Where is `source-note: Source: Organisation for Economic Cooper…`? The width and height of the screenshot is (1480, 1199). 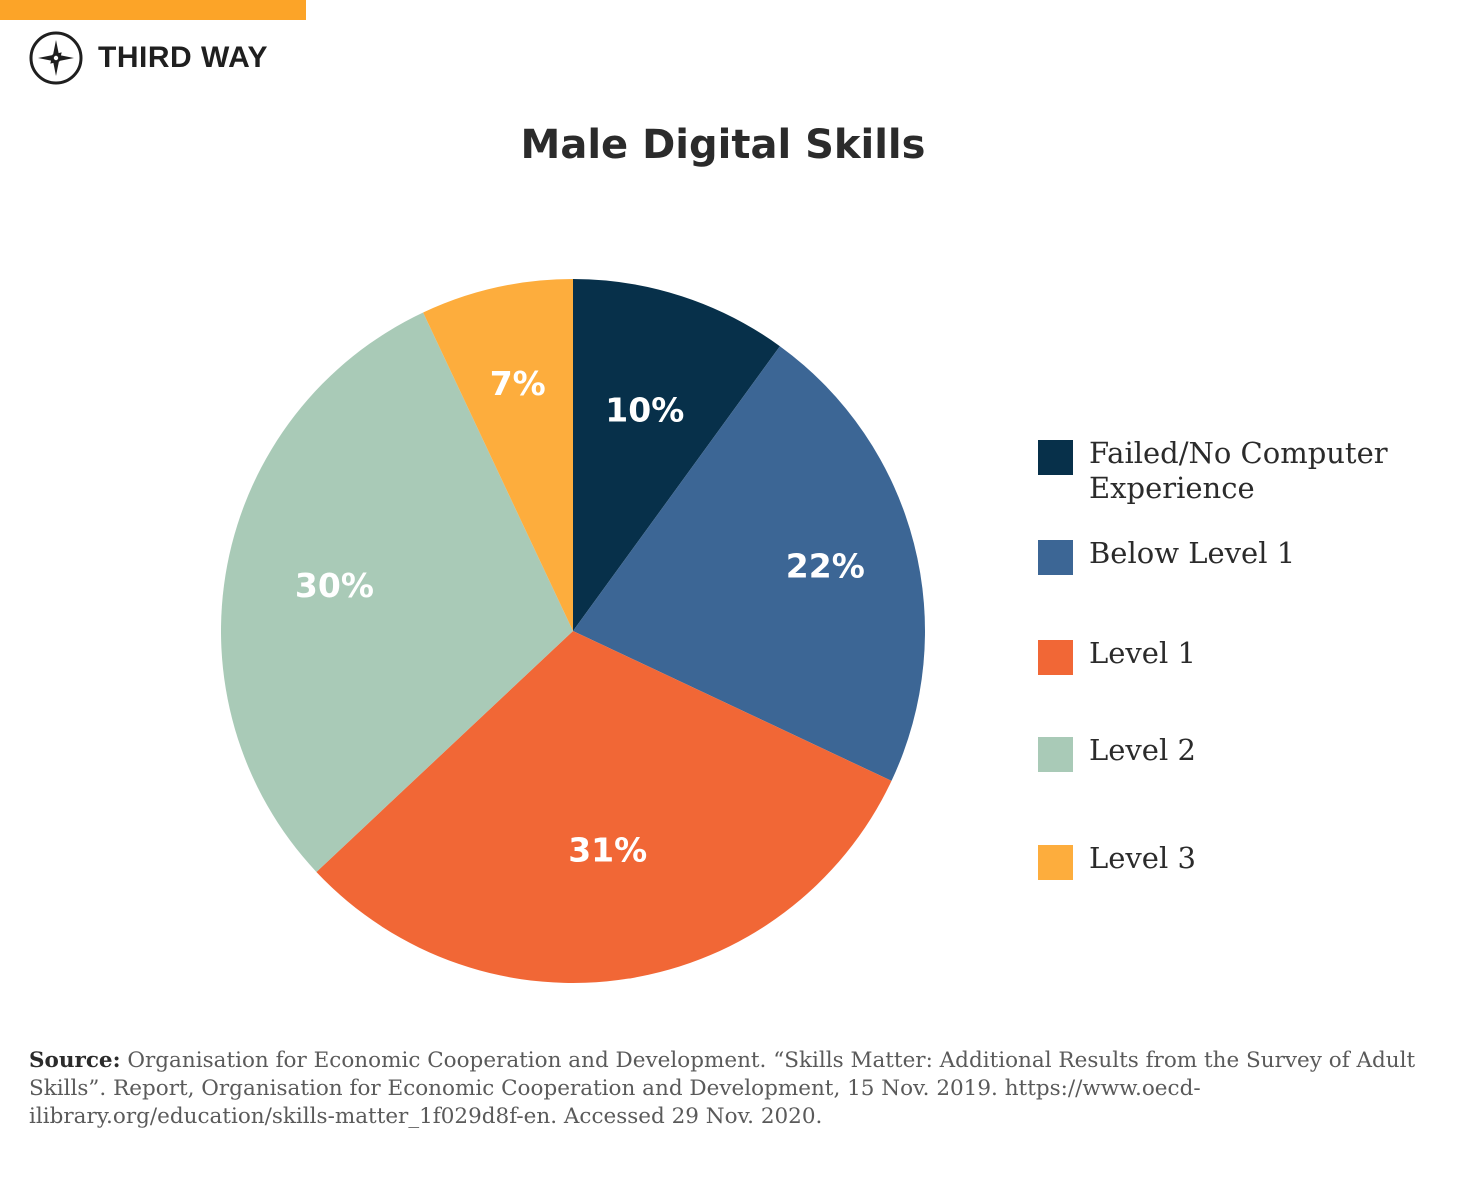
source-note: Source: Organisation for Economic Cooper… is located at coordinates (739, 1089).